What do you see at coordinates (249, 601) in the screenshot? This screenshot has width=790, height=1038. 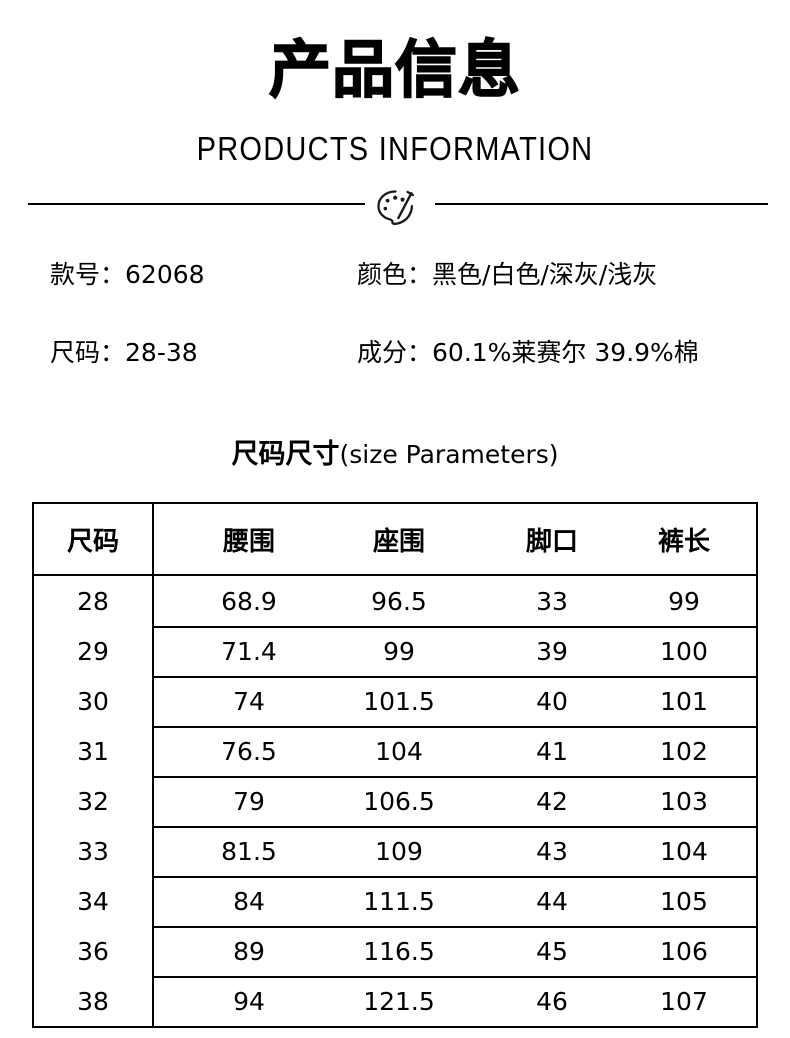 I see `cell-waist: 68.9` at bounding box center [249, 601].